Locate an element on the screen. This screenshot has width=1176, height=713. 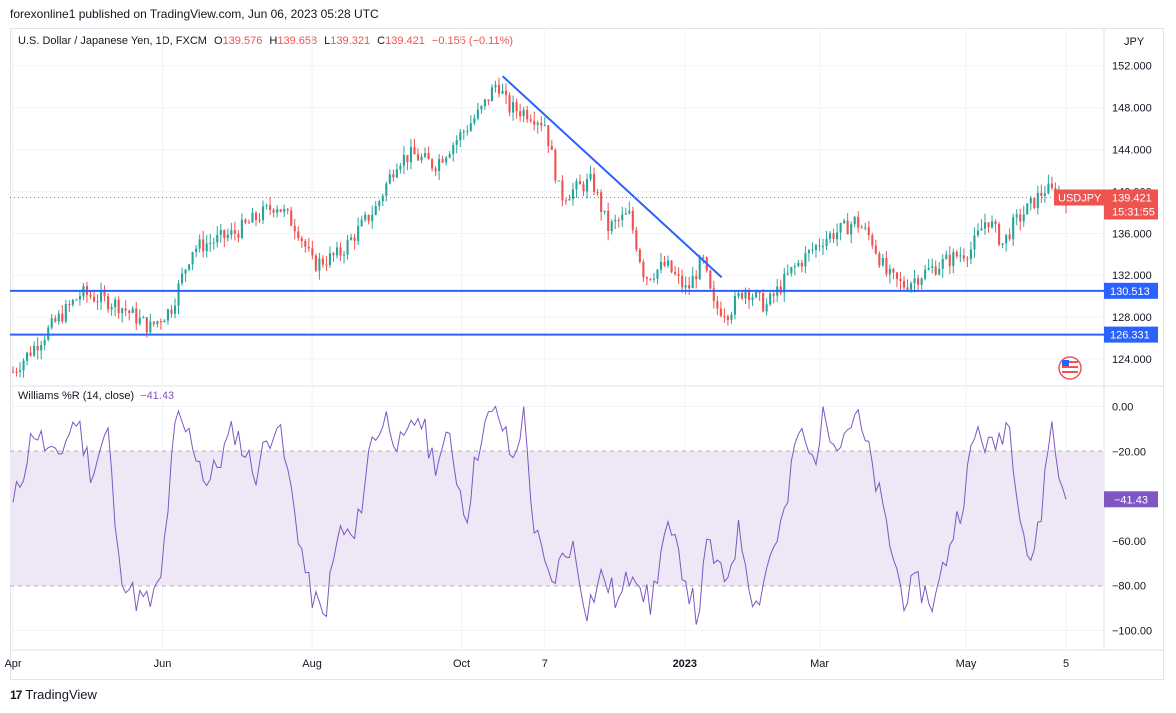
indicator-name: Williams %R (14, close) is located at coordinates (76, 396).